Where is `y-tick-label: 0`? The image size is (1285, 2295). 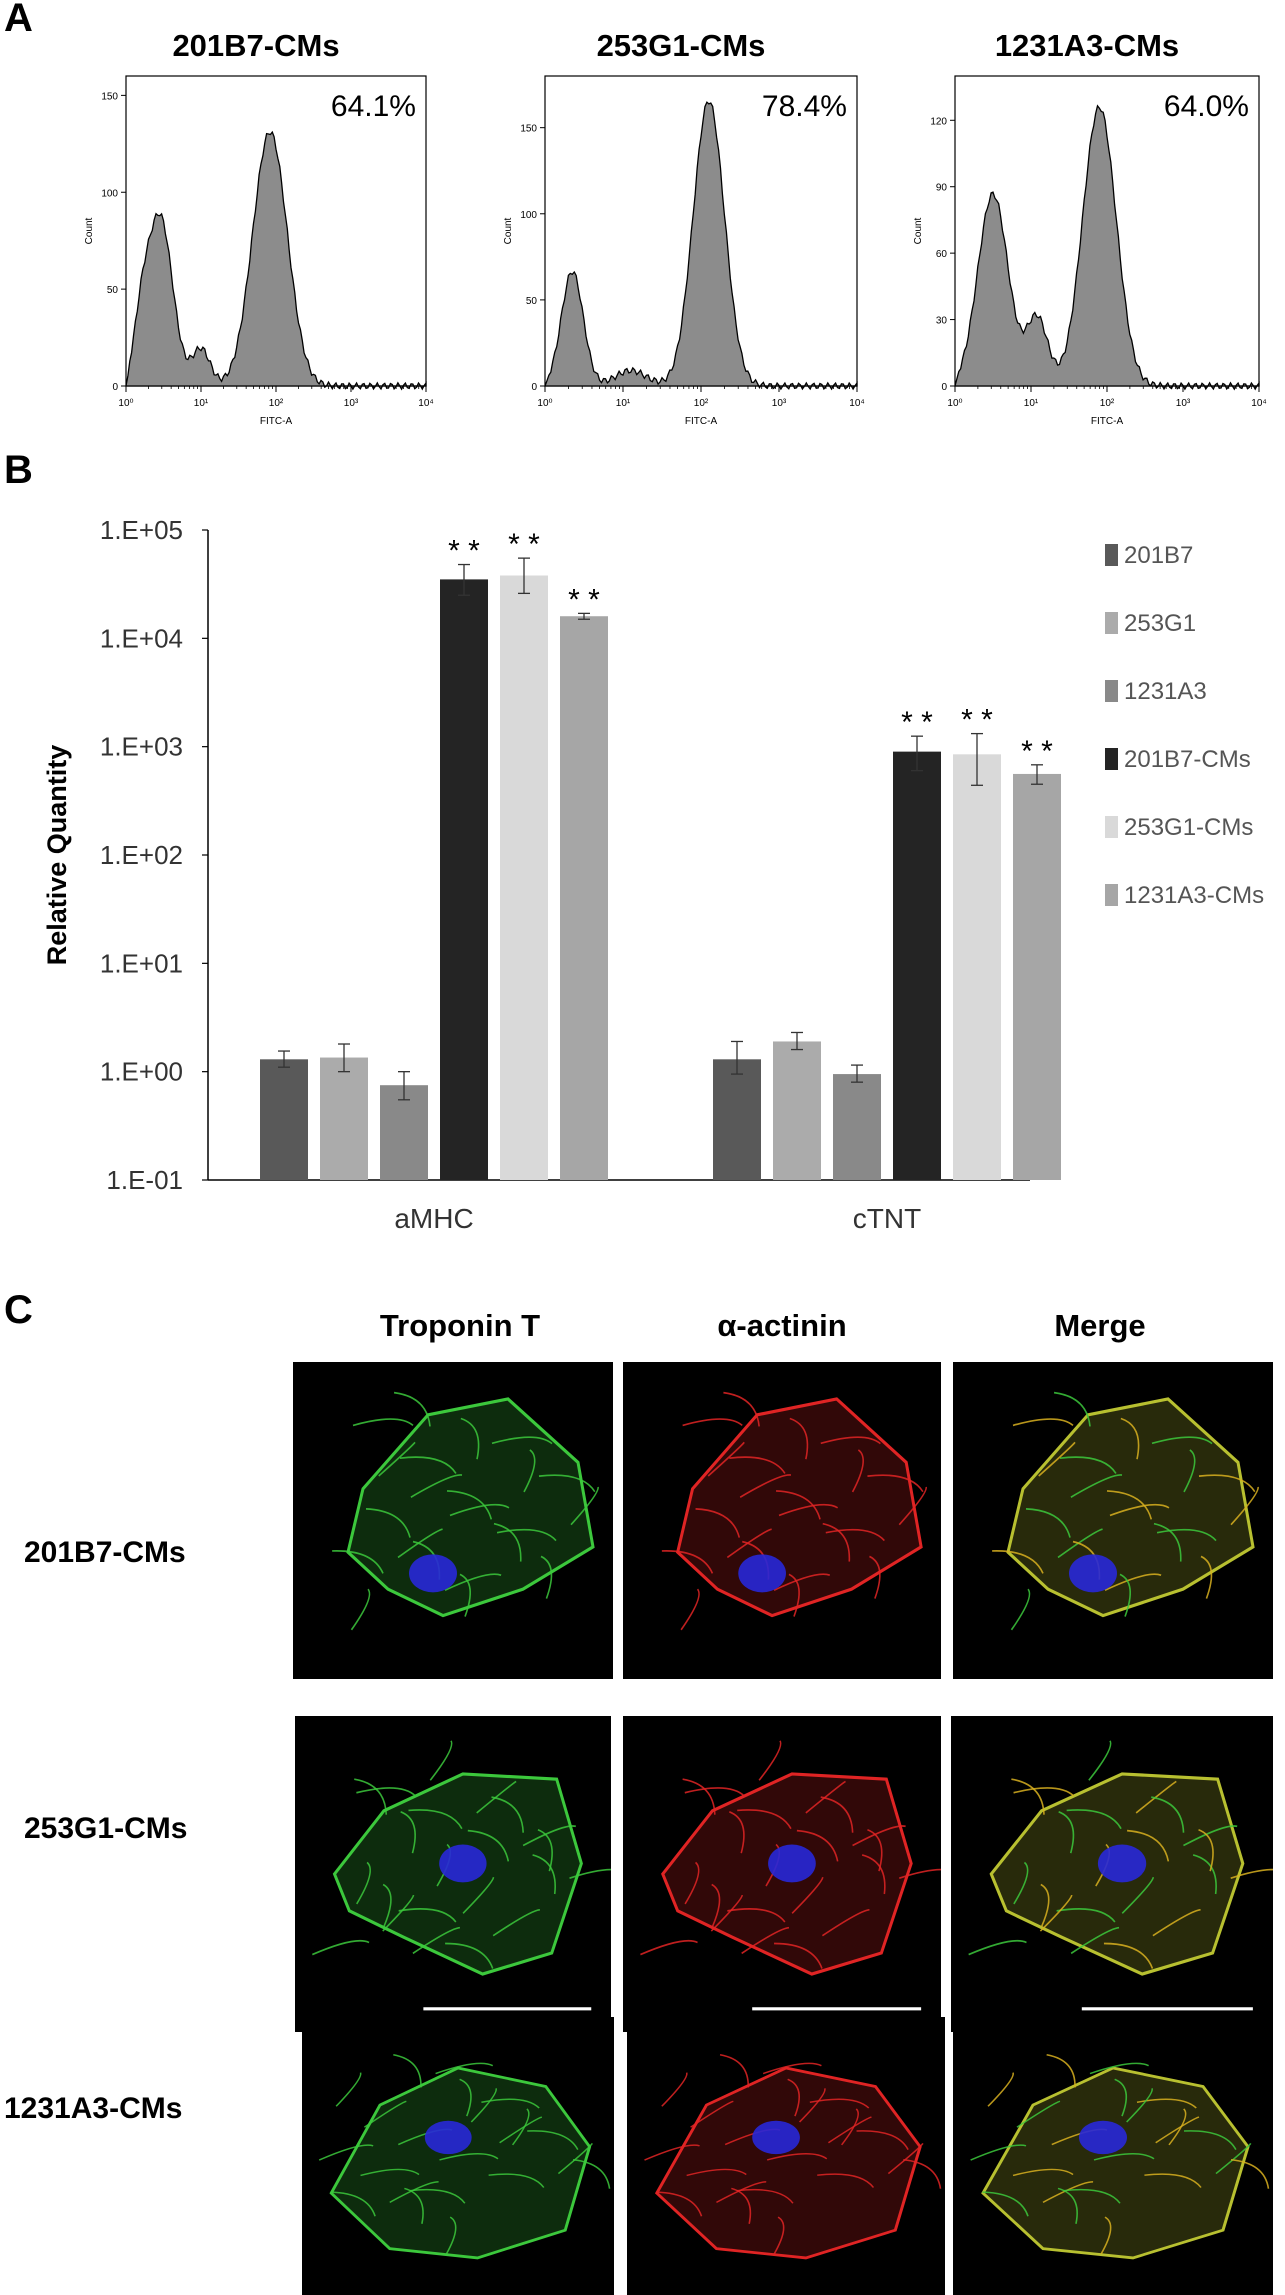 y-tick-label: 0 is located at coordinates (534, 387).